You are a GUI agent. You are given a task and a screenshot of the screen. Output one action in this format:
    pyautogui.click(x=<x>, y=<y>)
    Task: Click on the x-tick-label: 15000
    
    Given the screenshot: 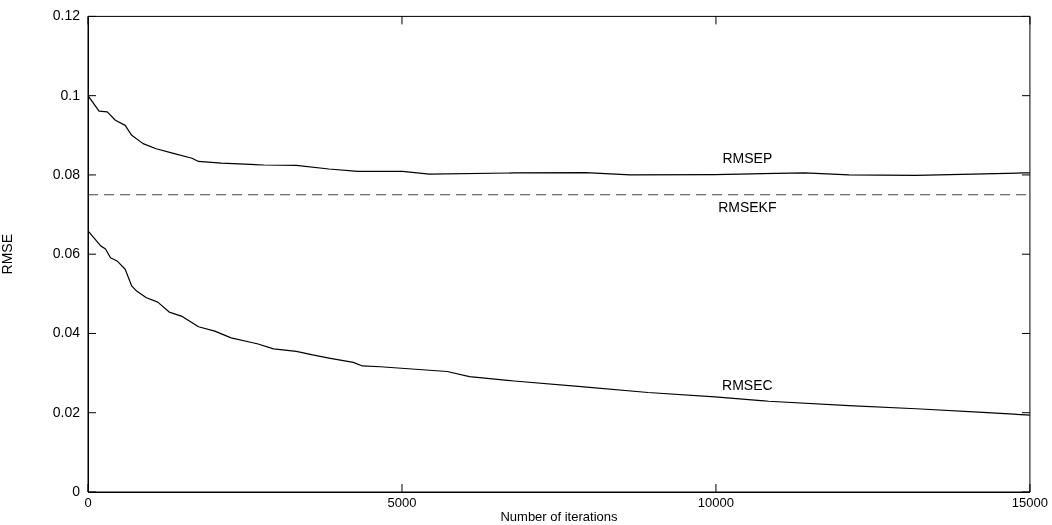 What is the action you would take?
    pyautogui.click(x=1029, y=503)
    